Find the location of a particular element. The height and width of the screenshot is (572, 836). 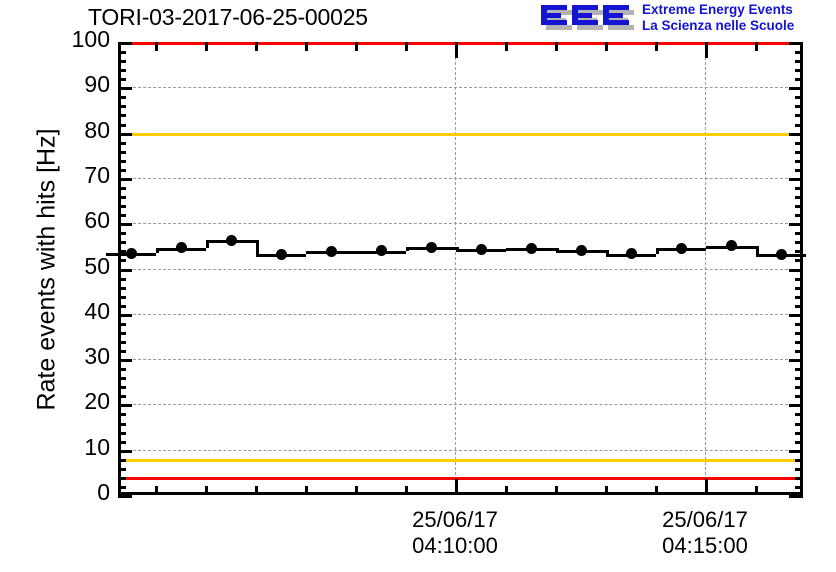

y-axis-tick-label: 80 is located at coordinates (97, 129).